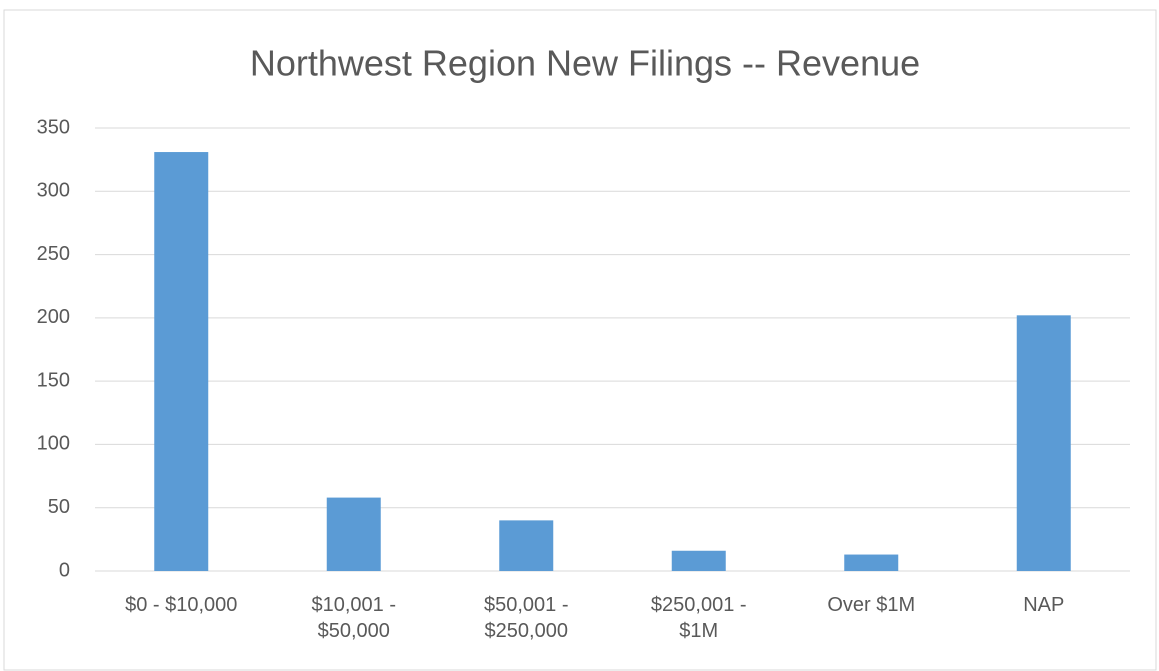 The width and height of the screenshot is (1159, 671). Describe the element at coordinates (698, 618) in the screenshot. I see `x-tick-label: $250,001 - $1M` at that location.